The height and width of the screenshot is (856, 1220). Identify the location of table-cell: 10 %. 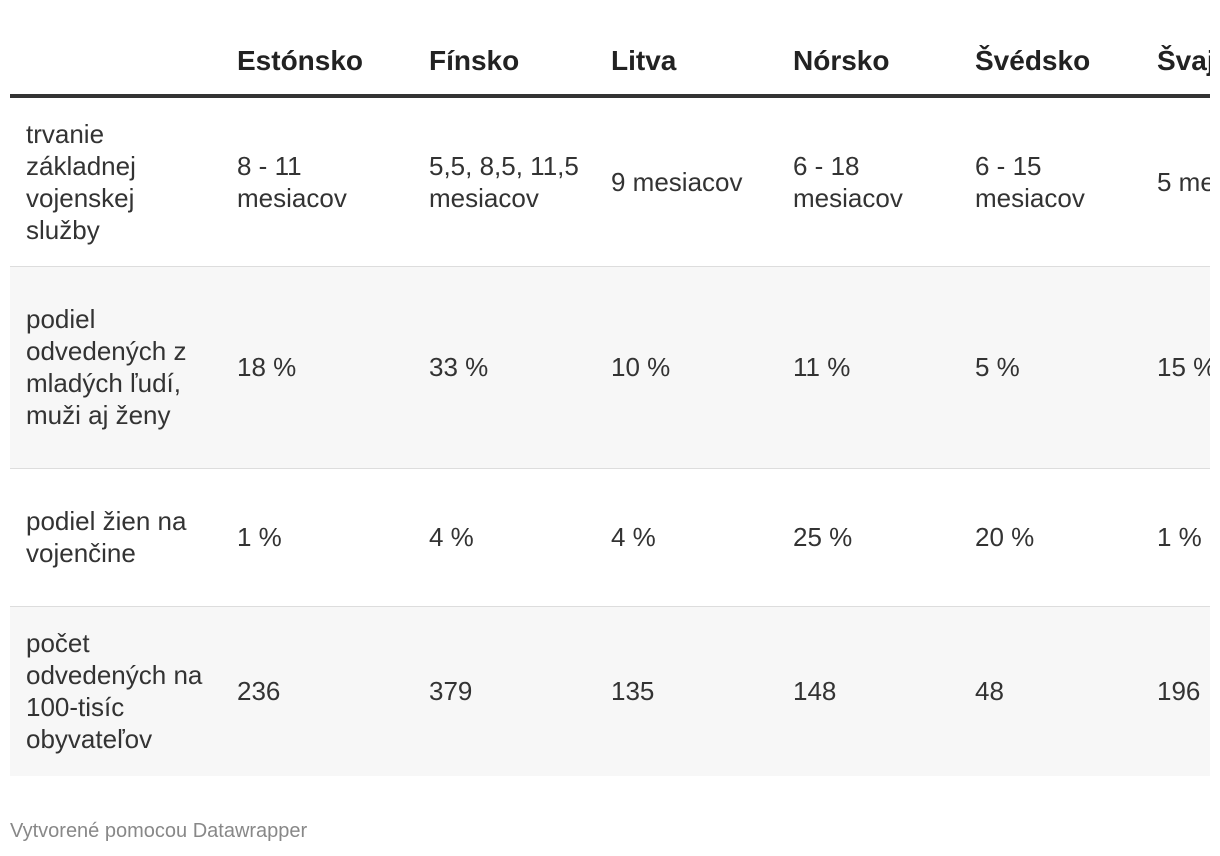
(686, 367).